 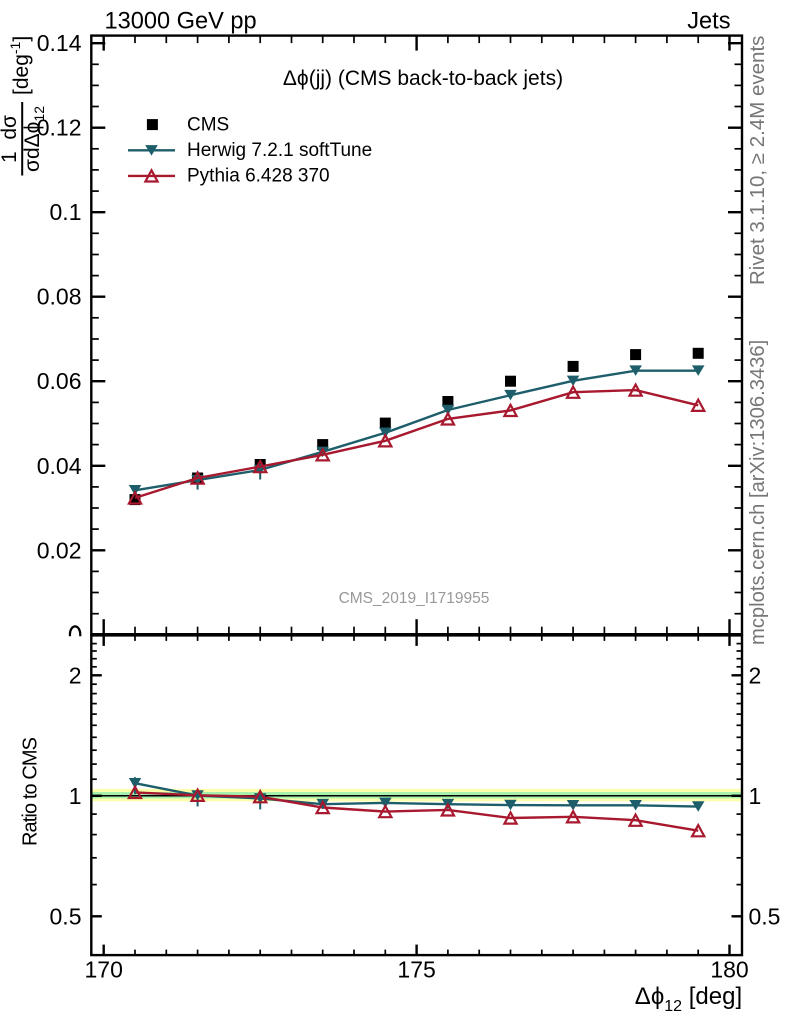 I want to click on svg-text: Δϕ12 [deg], so click(x=688, y=999).